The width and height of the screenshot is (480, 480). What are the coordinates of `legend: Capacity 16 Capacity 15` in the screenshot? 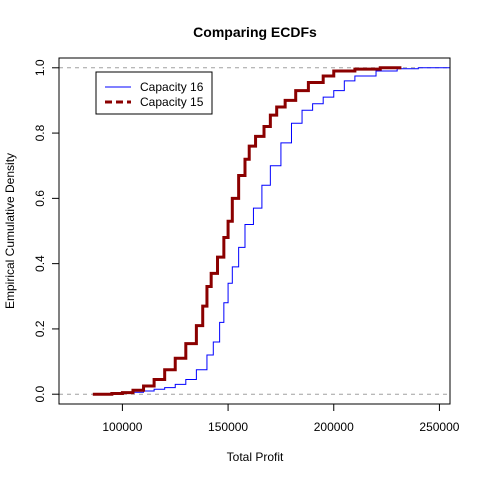 It's located at (154, 93).